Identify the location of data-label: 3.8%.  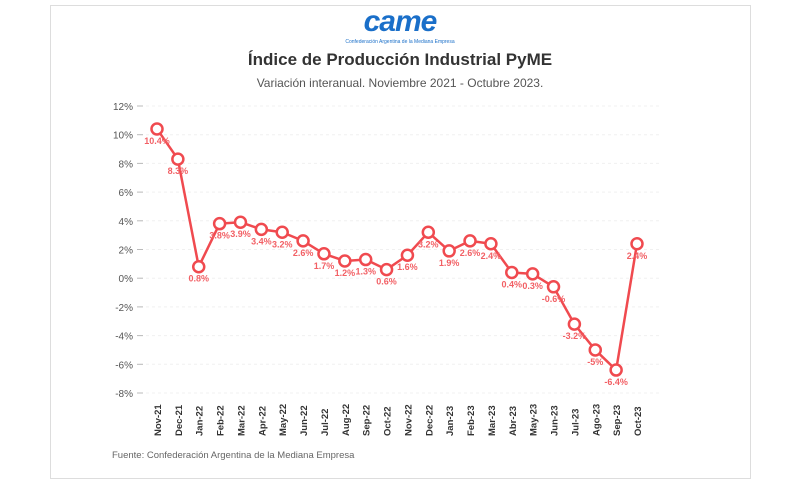
(219, 236).